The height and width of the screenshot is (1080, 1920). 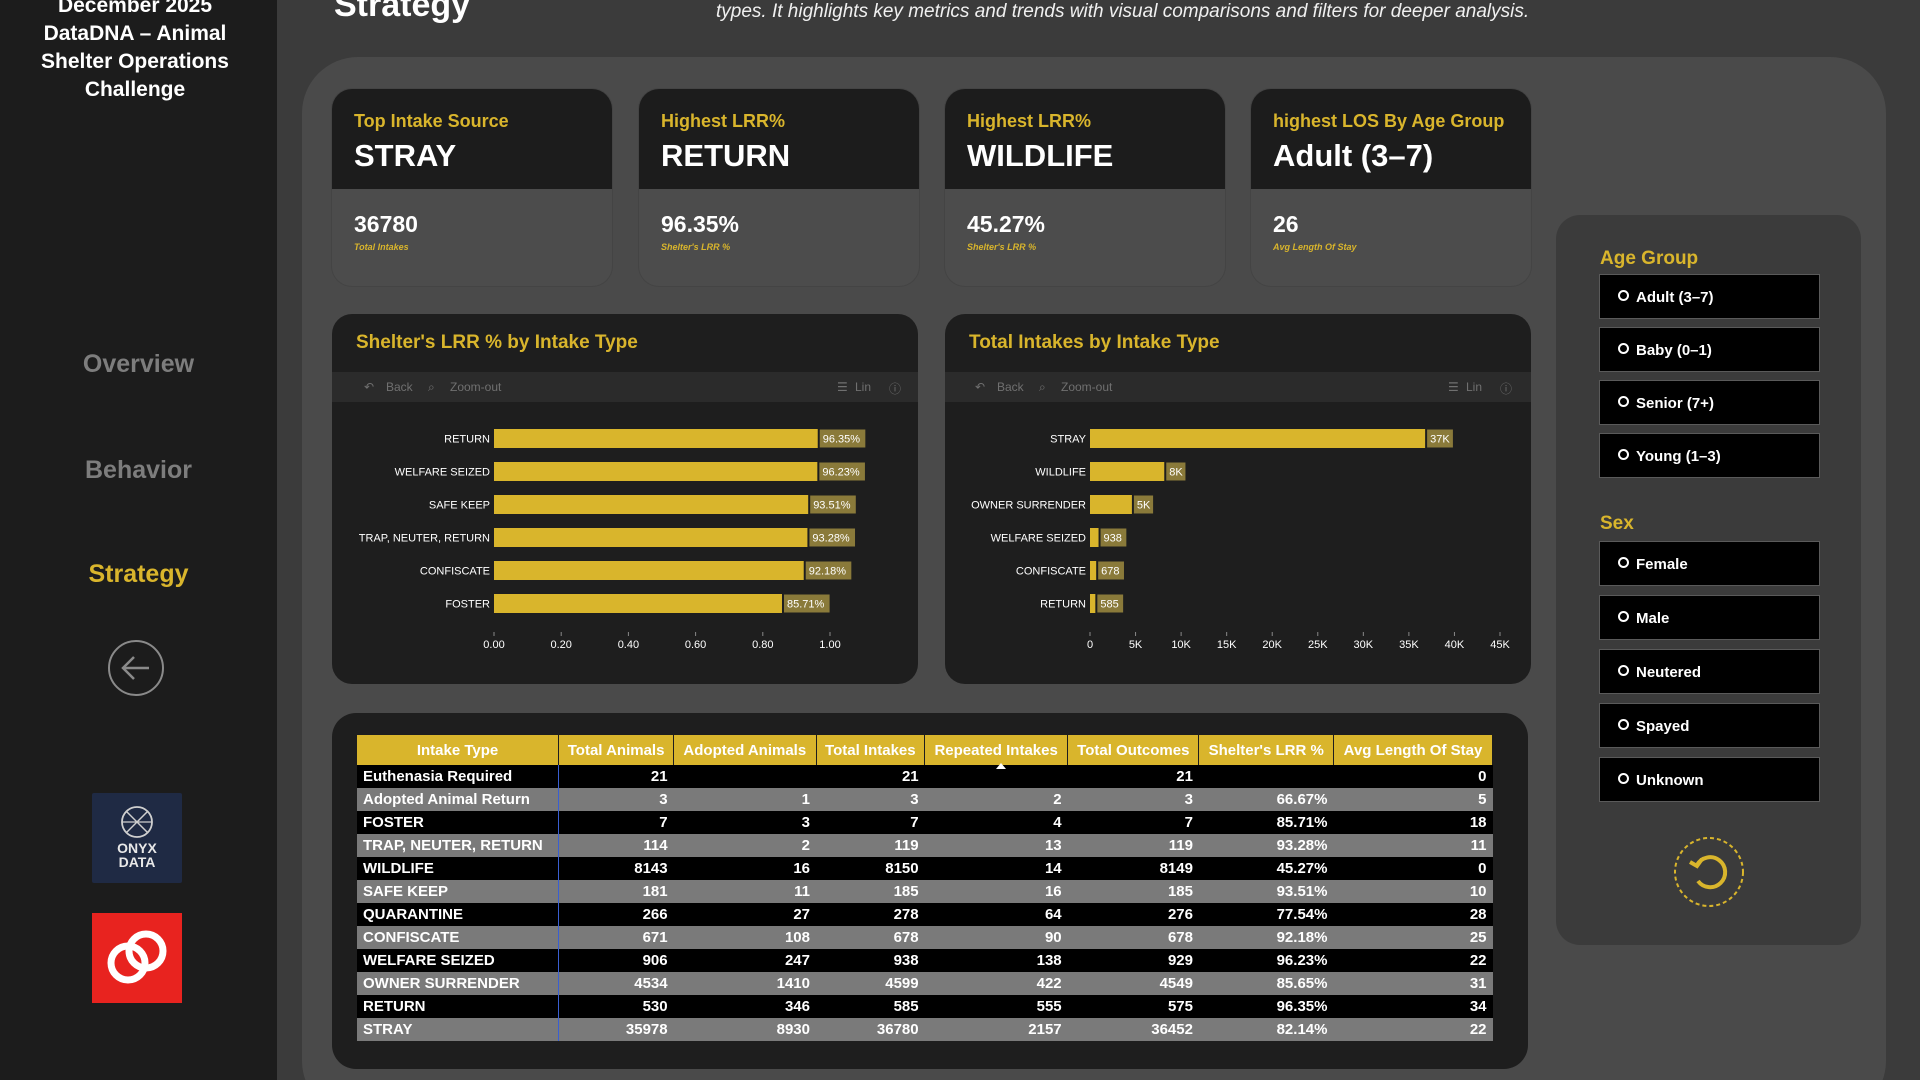 I want to click on age-group-option: Young (1–3), so click(x=1709, y=455).